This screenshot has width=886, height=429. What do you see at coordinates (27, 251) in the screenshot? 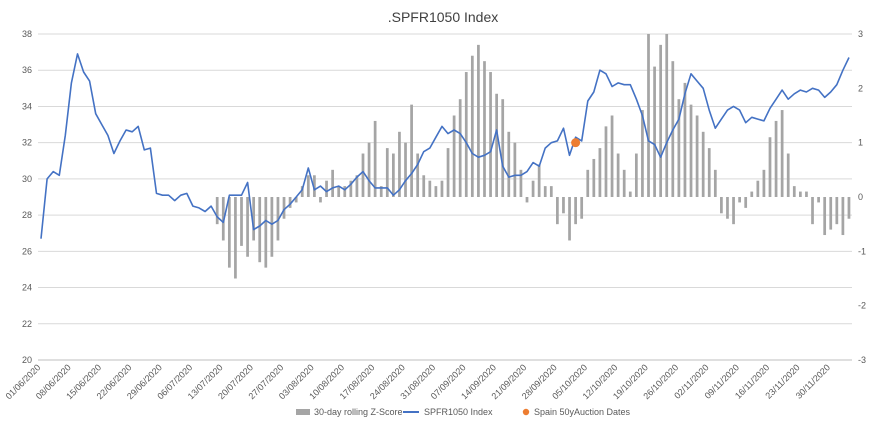
I see `y-tick-label: 26` at bounding box center [27, 251].